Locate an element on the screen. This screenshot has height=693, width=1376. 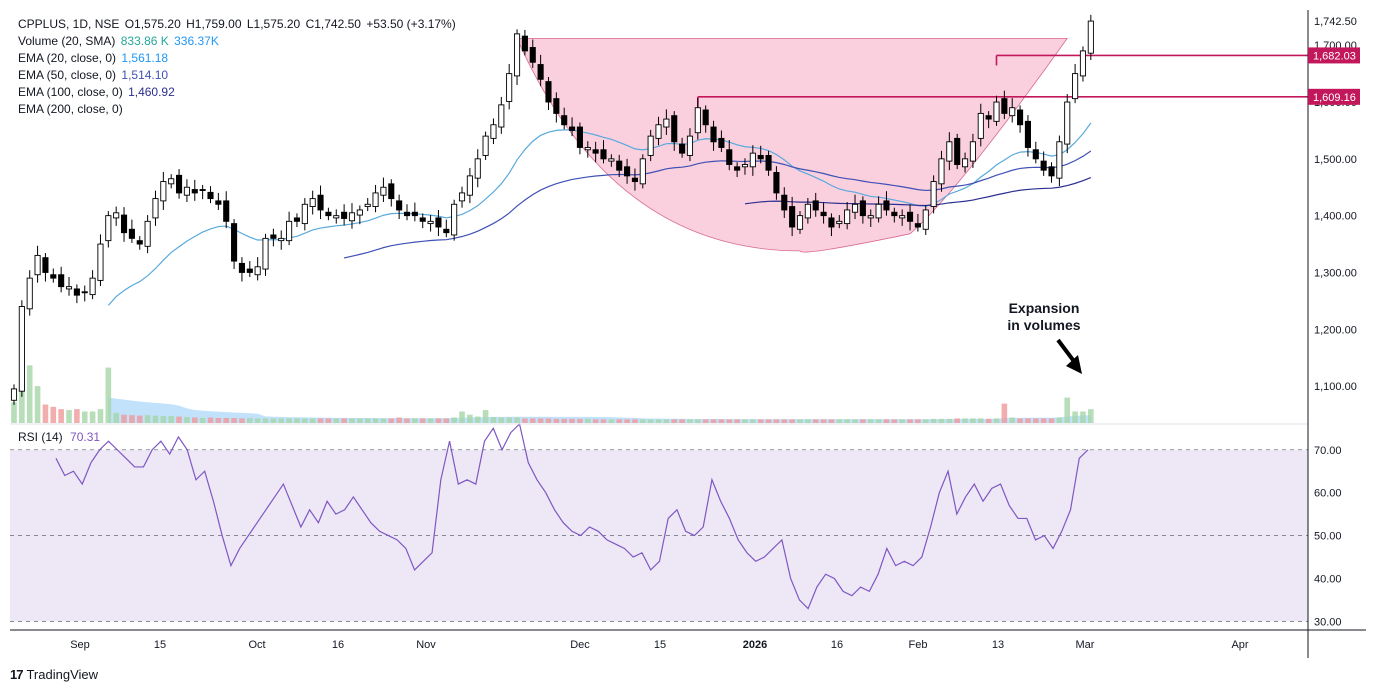
volume-annotation: Expansion in volumes is located at coordinates (1044, 317).